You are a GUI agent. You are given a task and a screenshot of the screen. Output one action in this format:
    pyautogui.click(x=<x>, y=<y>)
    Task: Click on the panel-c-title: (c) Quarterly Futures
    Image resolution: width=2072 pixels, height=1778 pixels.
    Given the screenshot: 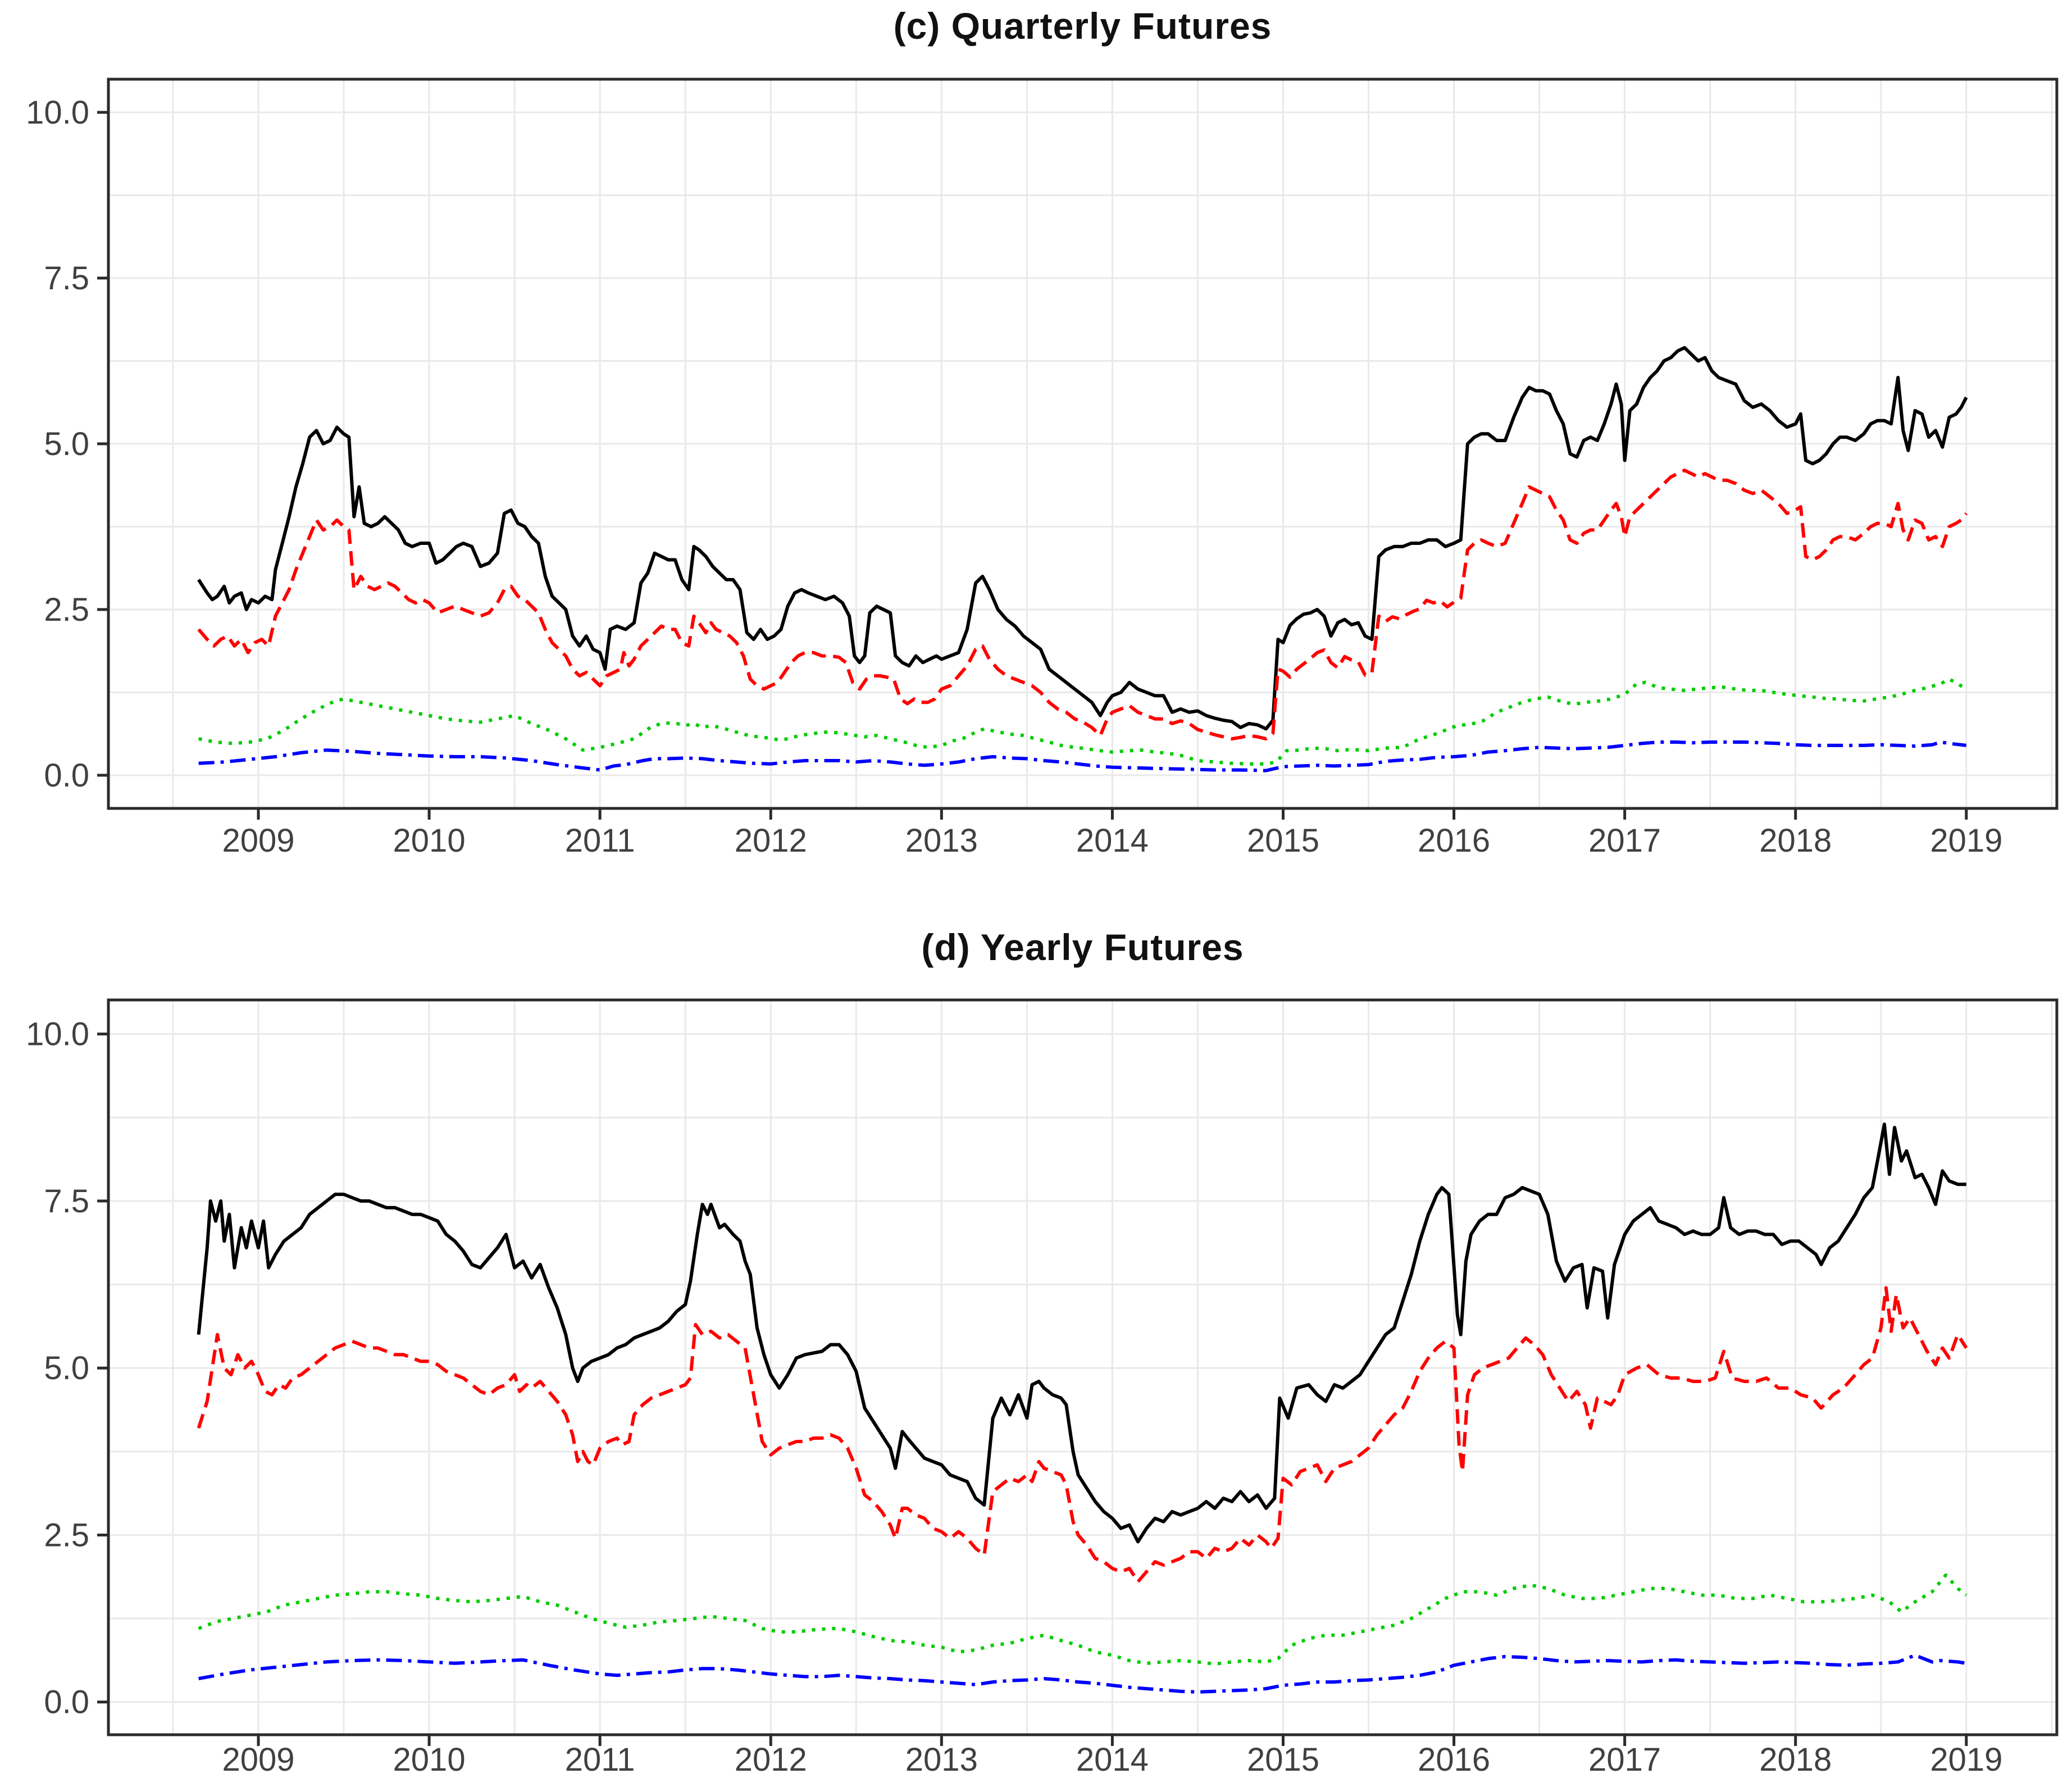 What is the action you would take?
    pyautogui.click(x=1082, y=26)
    